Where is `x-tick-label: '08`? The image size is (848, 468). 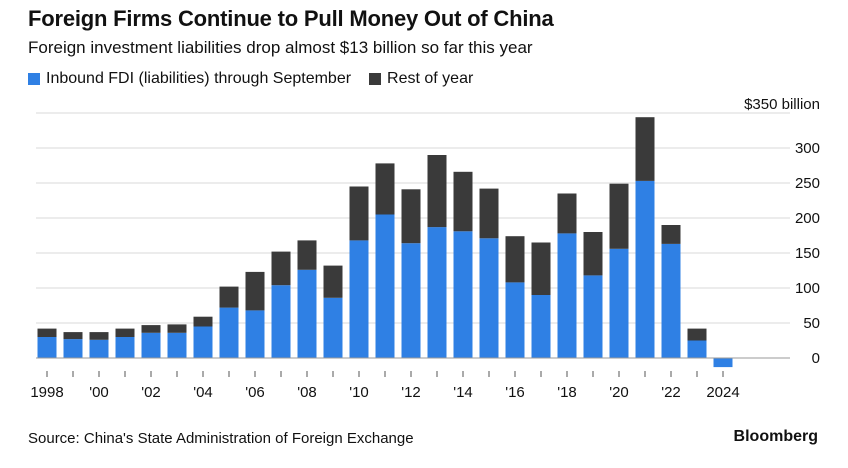
x-tick-label: '08 is located at coordinates (307, 392).